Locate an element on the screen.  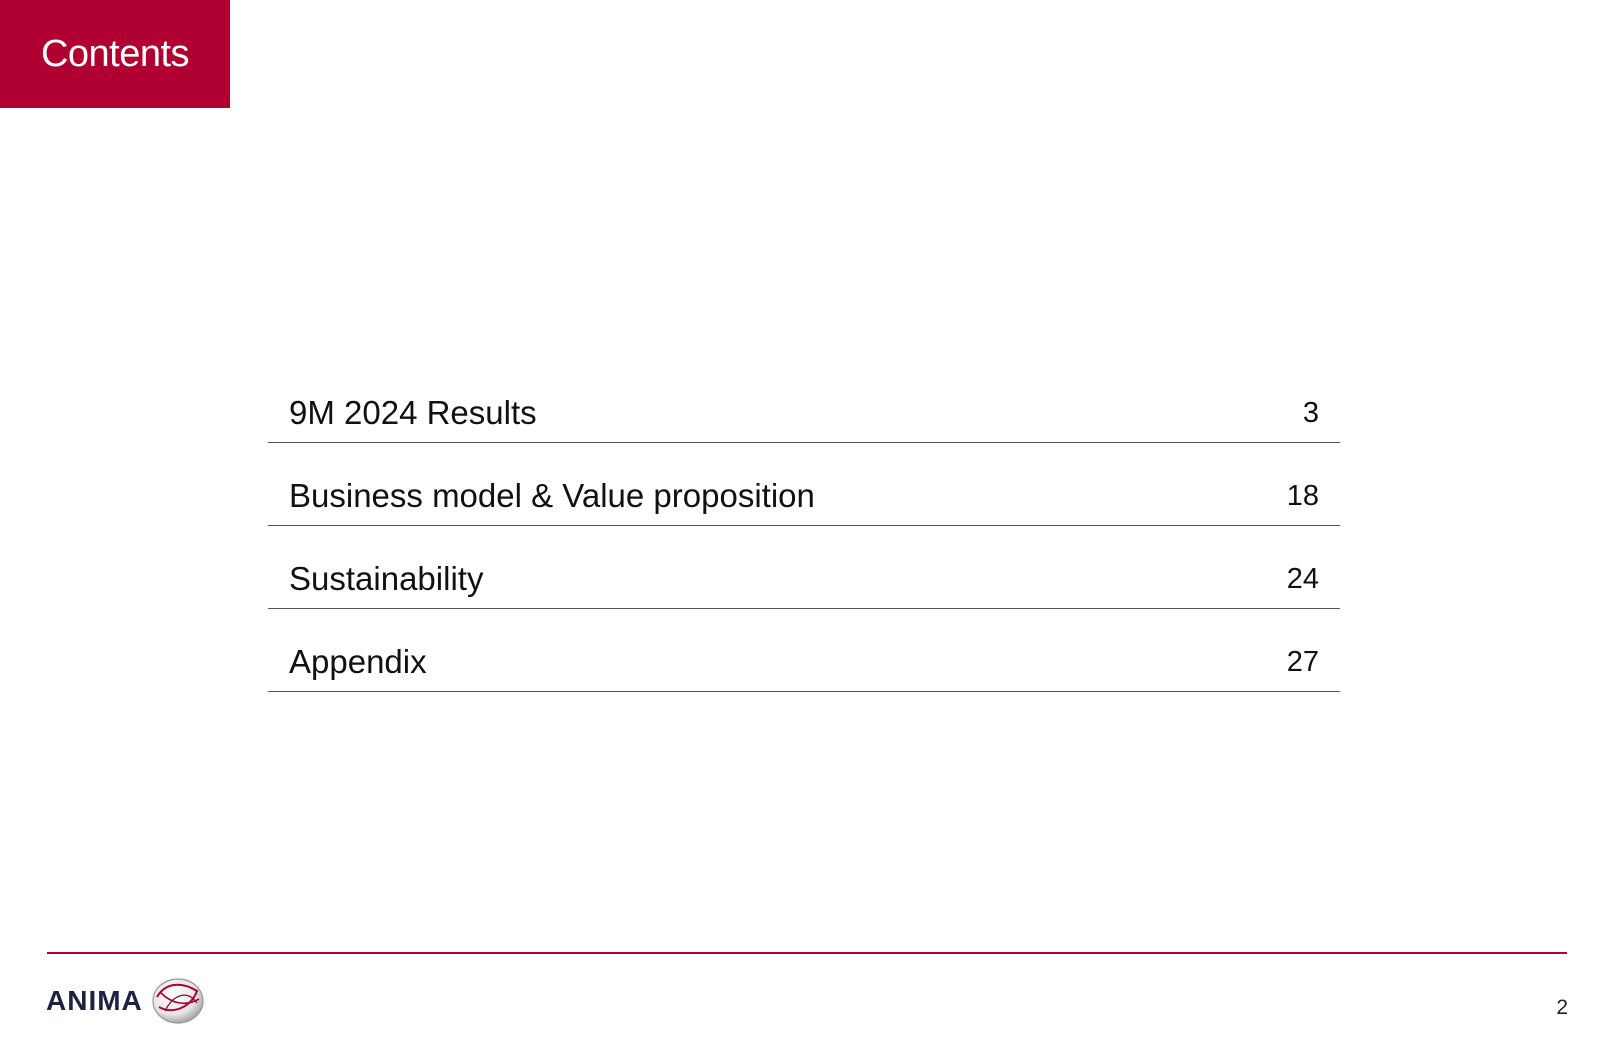
company-logo: ANIMA is located at coordinates (125, 1001).